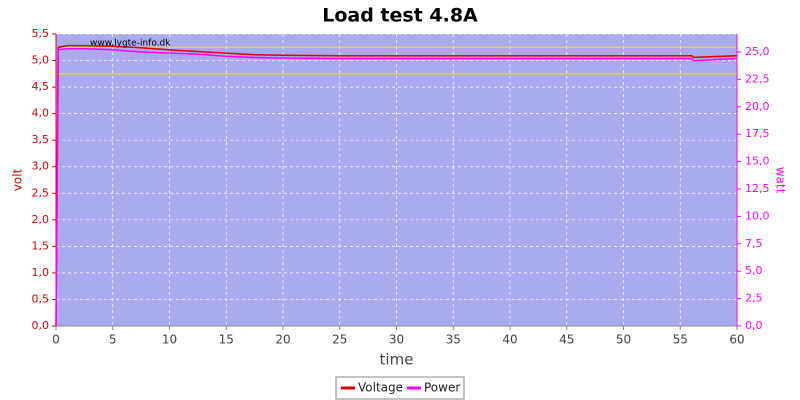 Image resolution: width=800 pixels, height=400 pixels. Describe the element at coordinates (41, 113) in the screenshot. I see `y-tick-label: 4,0` at that location.